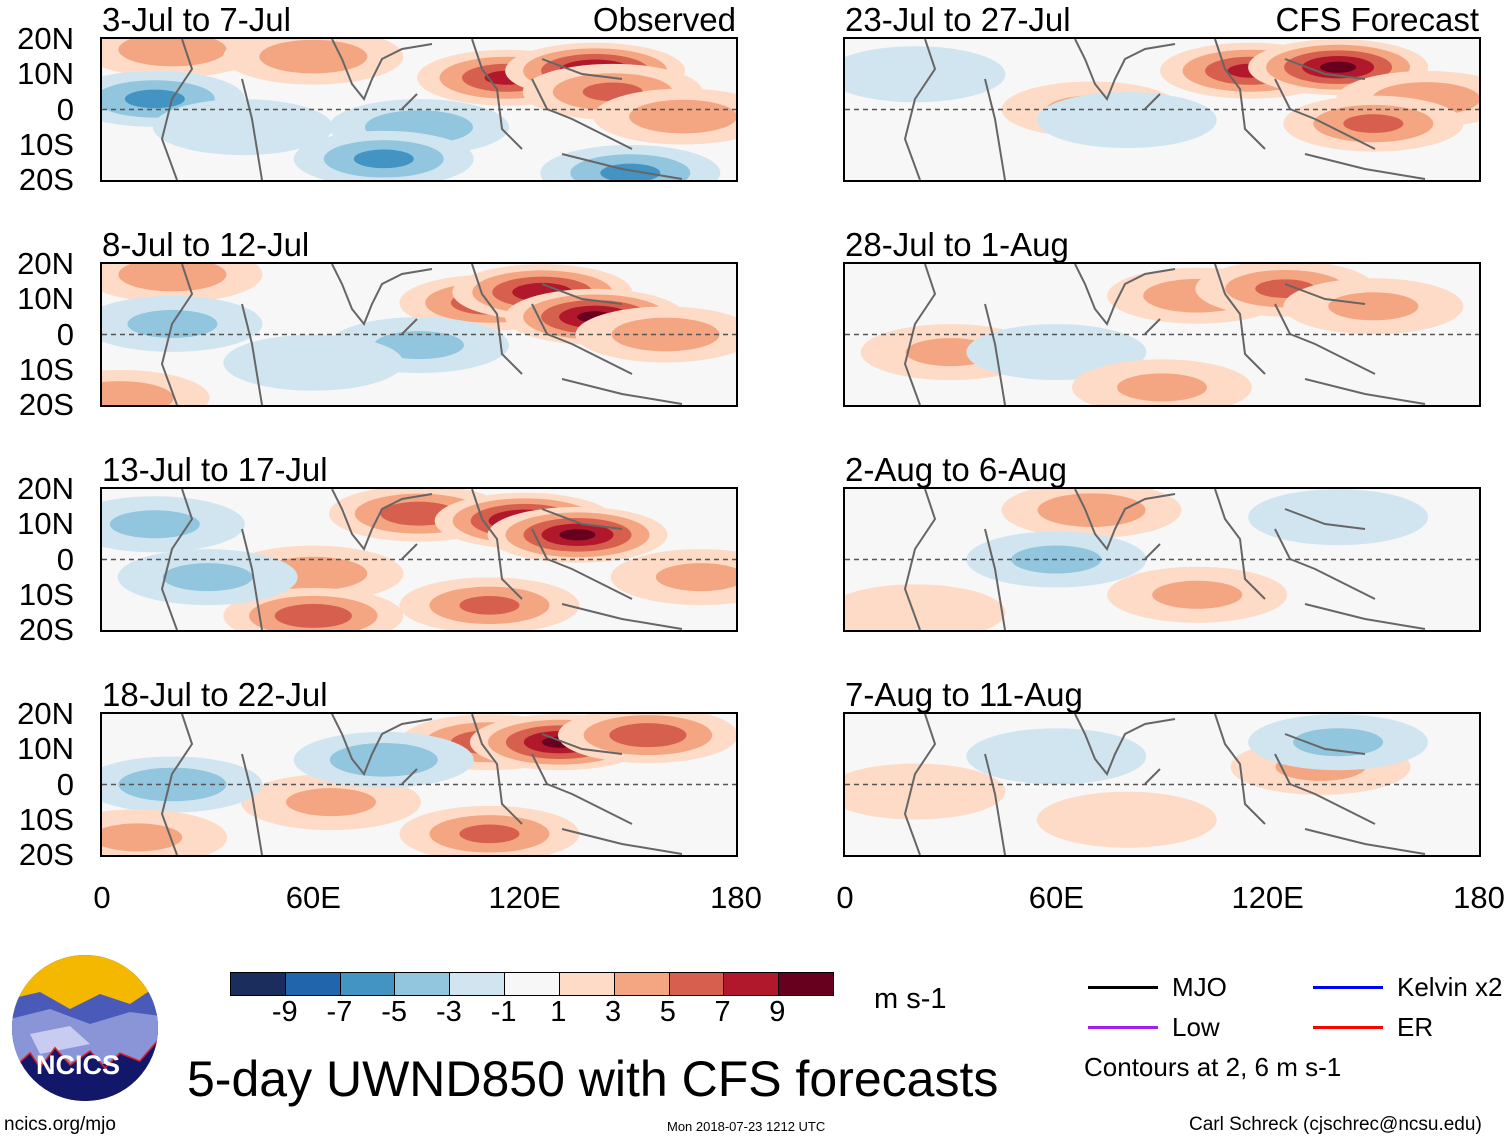 The image size is (1510, 1142). Describe the element at coordinates (613, 1012) in the screenshot. I see `colorbar-tick: 3` at that location.